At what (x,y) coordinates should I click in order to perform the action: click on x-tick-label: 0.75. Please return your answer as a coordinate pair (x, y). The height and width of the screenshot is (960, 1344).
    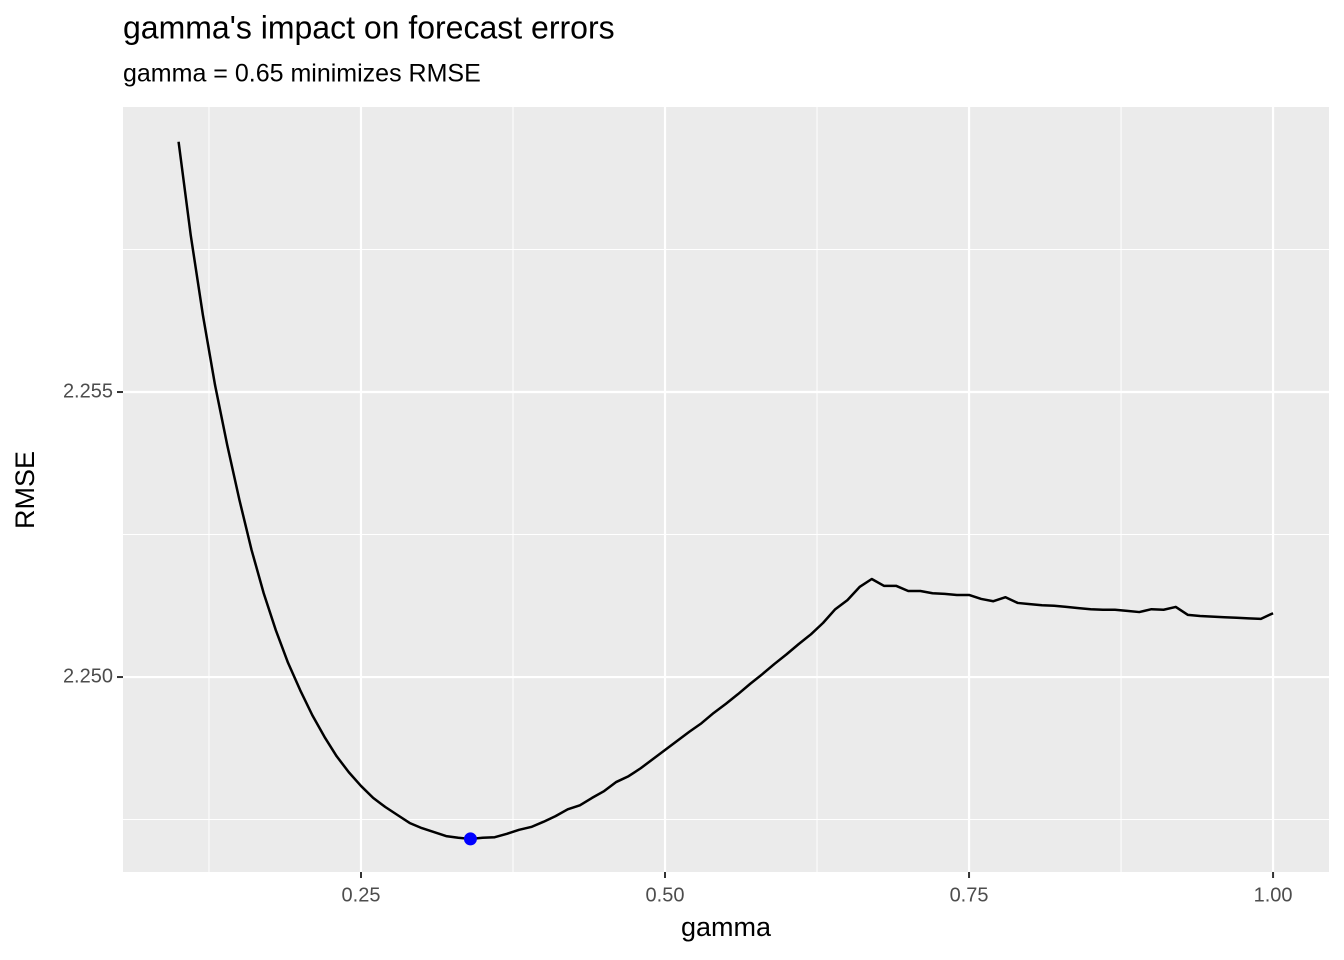
    Looking at the image, I should click on (969, 895).